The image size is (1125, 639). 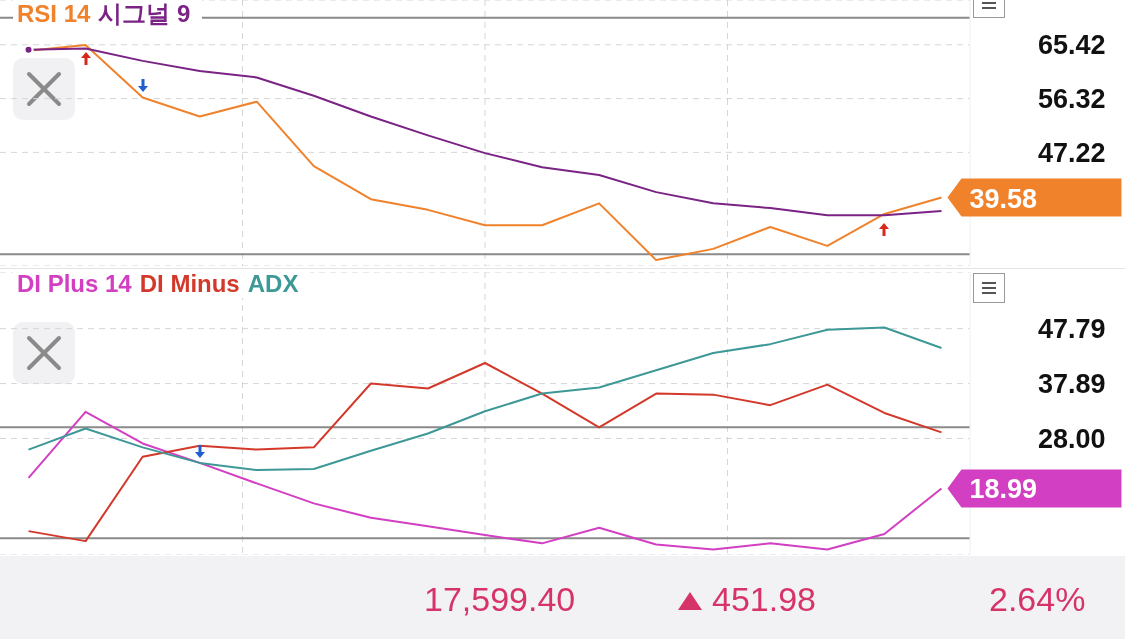 What do you see at coordinates (54, 13) in the screenshot?
I see `series-label: RSI 14` at bounding box center [54, 13].